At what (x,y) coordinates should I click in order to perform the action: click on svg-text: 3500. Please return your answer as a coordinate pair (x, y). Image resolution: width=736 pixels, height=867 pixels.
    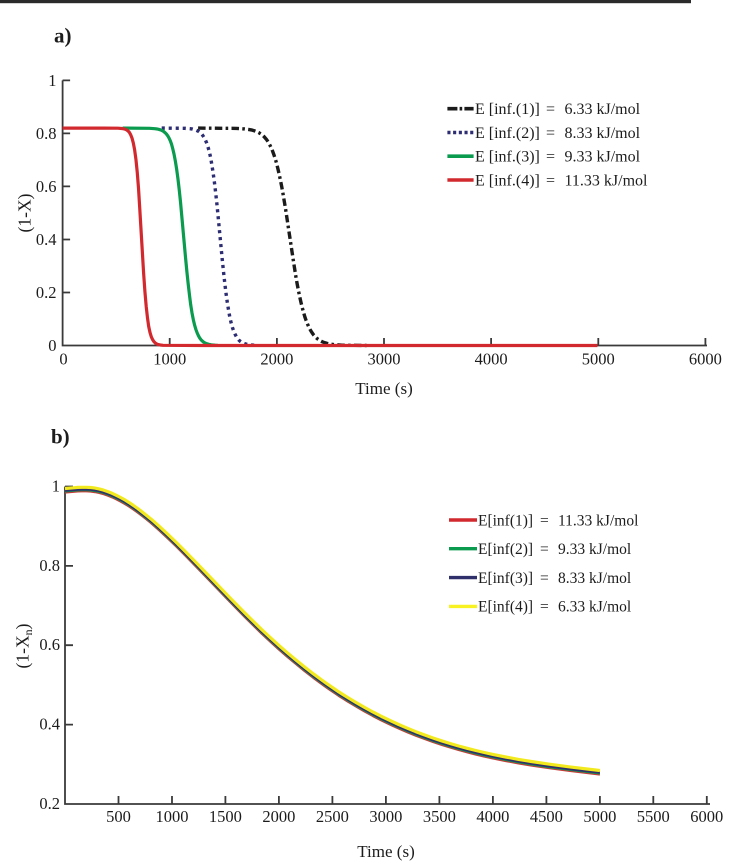
    Looking at the image, I should click on (439, 816).